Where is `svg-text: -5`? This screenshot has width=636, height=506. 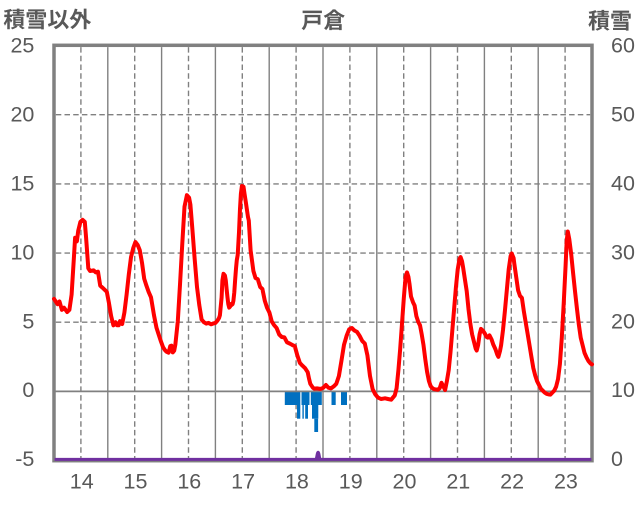 svg-text: -5 is located at coordinates (24, 459).